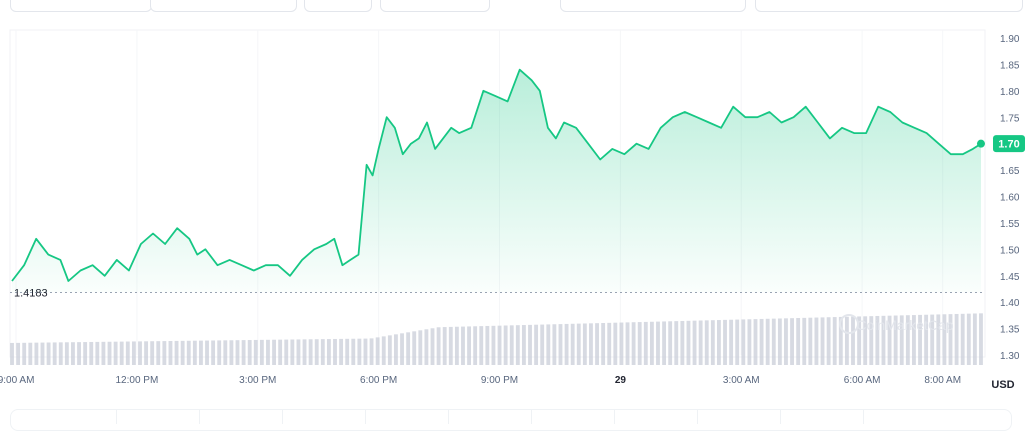 The height and width of the screenshot is (431, 1031). I want to click on current-price-value: 1.70, so click(1008, 145).